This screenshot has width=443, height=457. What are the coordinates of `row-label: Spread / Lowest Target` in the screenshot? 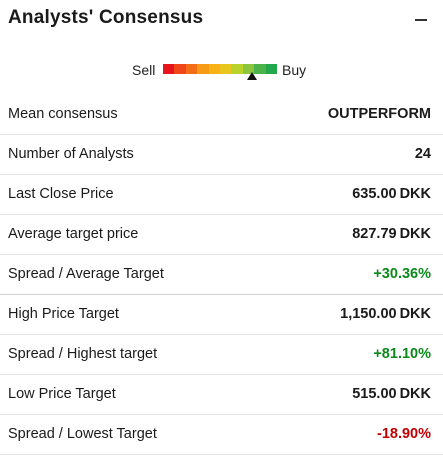 It's located at (82, 434).